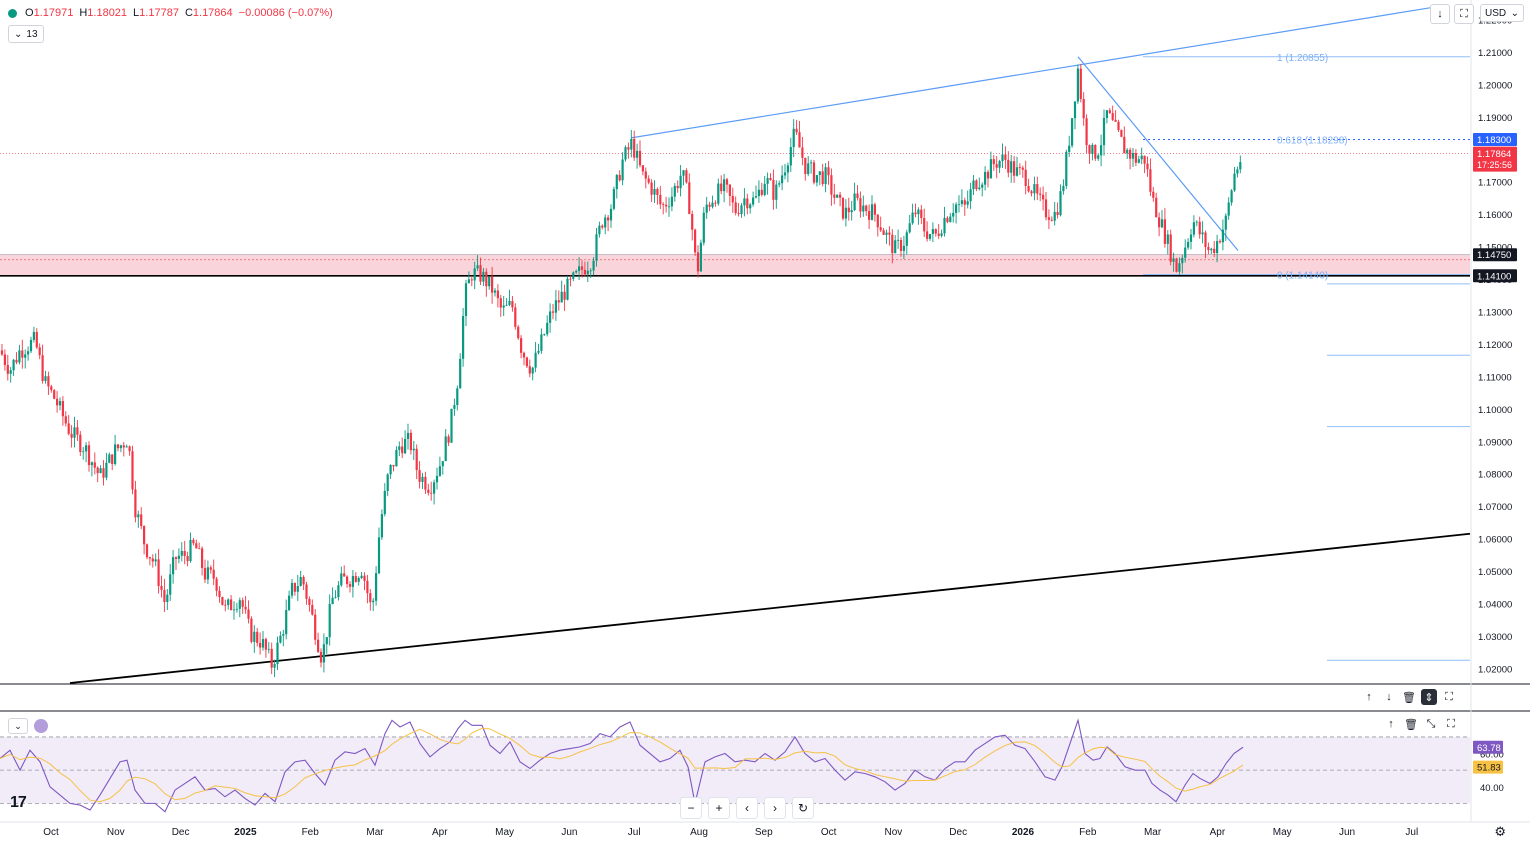  Describe the element at coordinates (1464, 14) in the screenshot. I see `fullscreen-icon: ⛶` at that location.